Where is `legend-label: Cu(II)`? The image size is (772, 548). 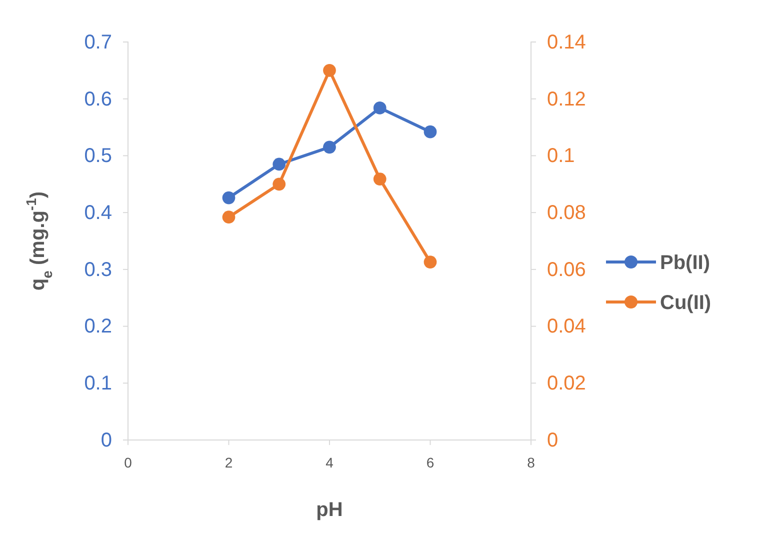 legend-label: Cu(II) is located at coordinates (686, 303).